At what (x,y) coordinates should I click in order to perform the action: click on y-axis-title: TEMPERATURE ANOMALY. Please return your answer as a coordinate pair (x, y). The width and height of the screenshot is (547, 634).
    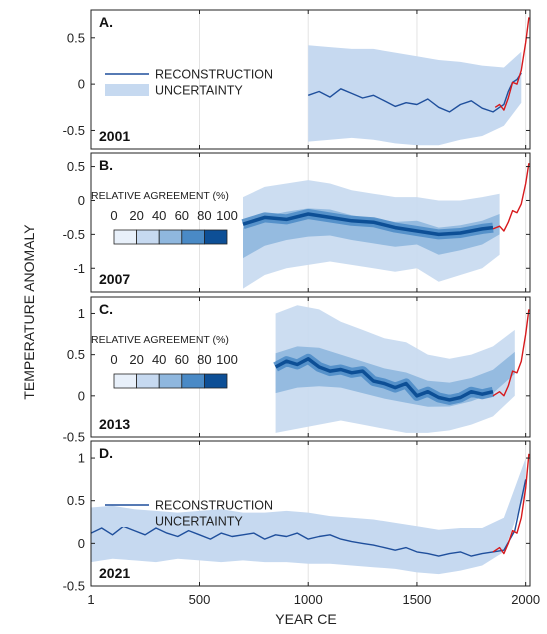
    Looking at the image, I should click on (29, 312).